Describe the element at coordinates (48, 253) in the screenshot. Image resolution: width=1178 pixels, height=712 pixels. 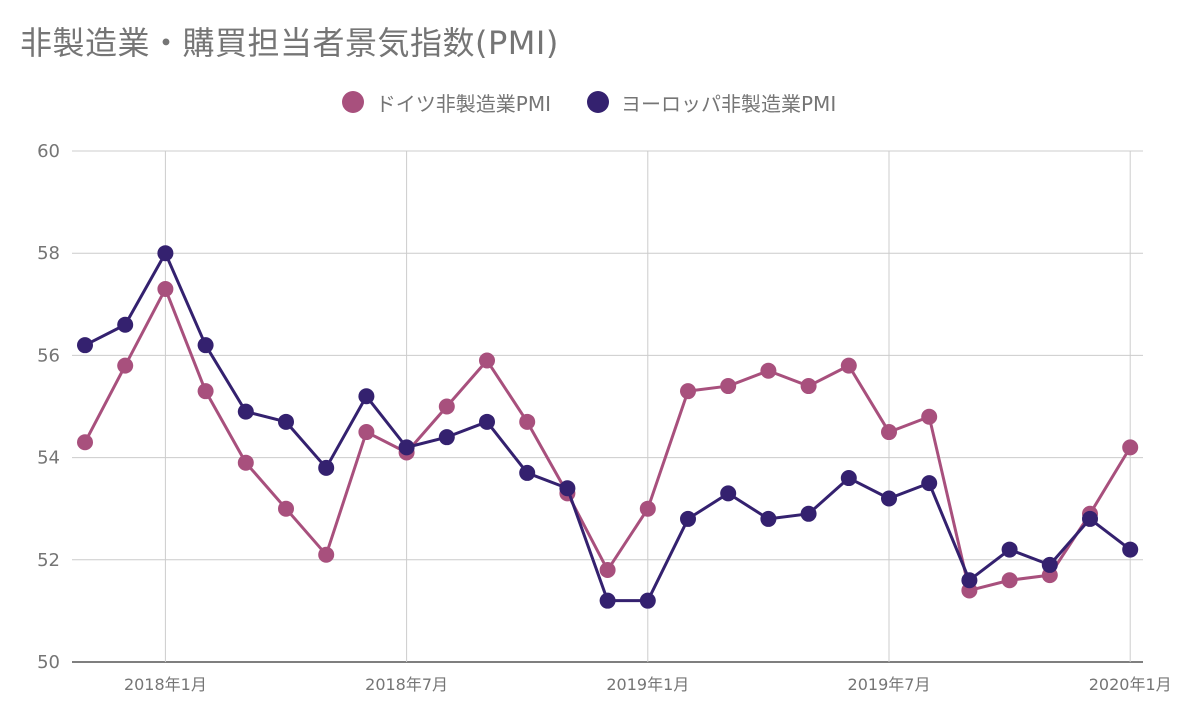
I see `y-tick-label: 58` at that location.